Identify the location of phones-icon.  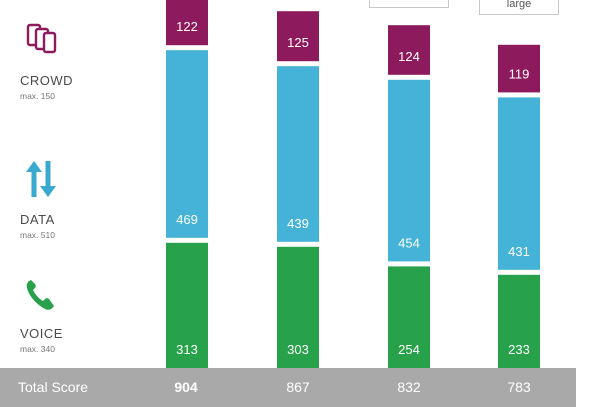
(41, 41).